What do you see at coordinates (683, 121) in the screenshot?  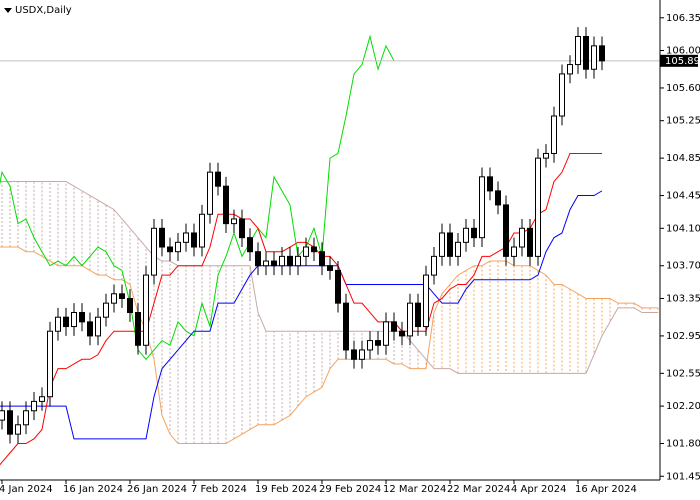 I see `y-tick-label: 105.25` at bounding box center [683, 121].